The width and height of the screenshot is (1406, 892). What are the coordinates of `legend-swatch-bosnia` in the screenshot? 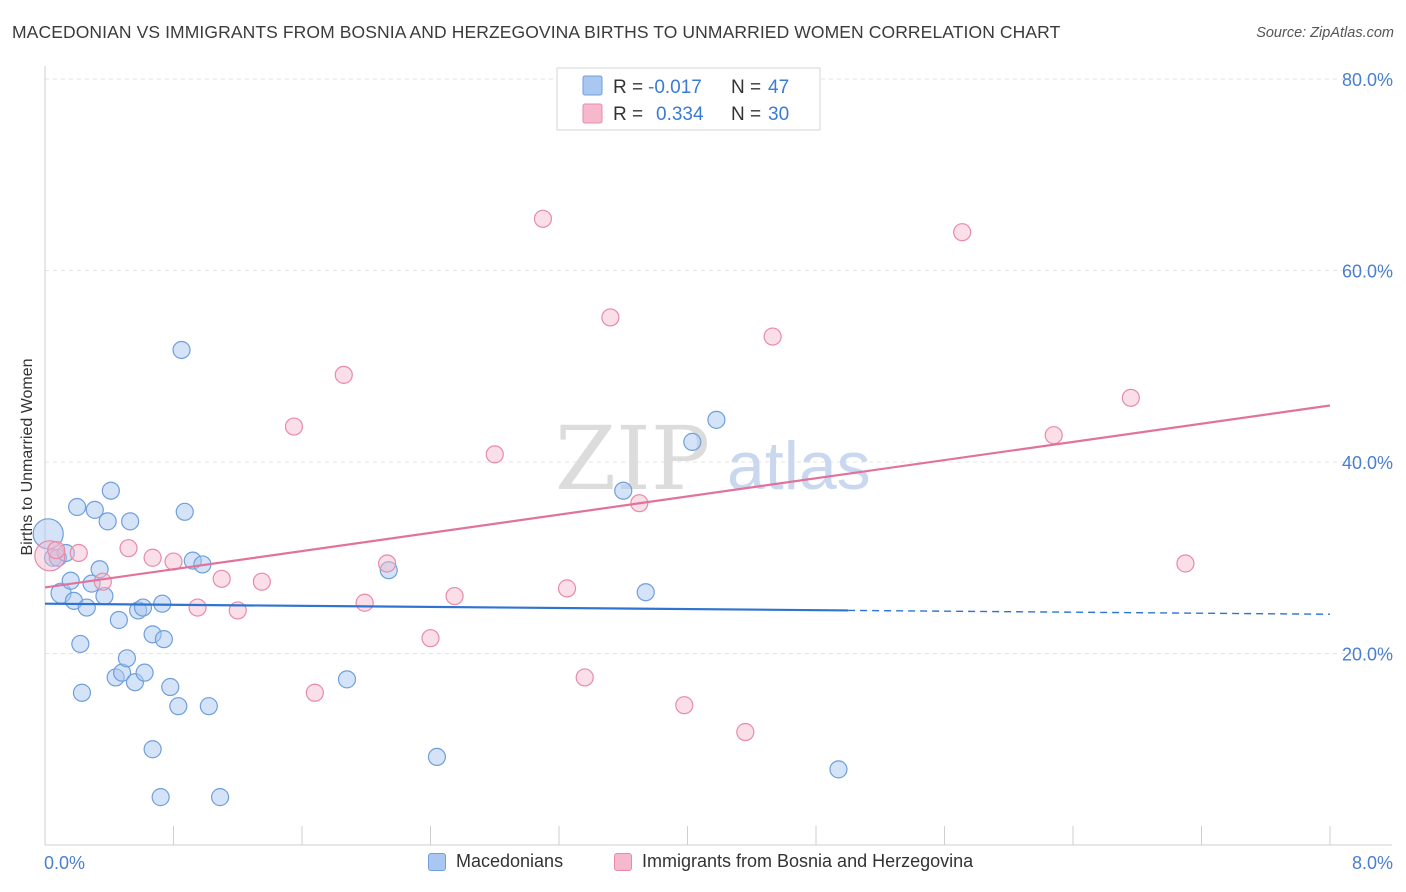 It's located at (623, 861).